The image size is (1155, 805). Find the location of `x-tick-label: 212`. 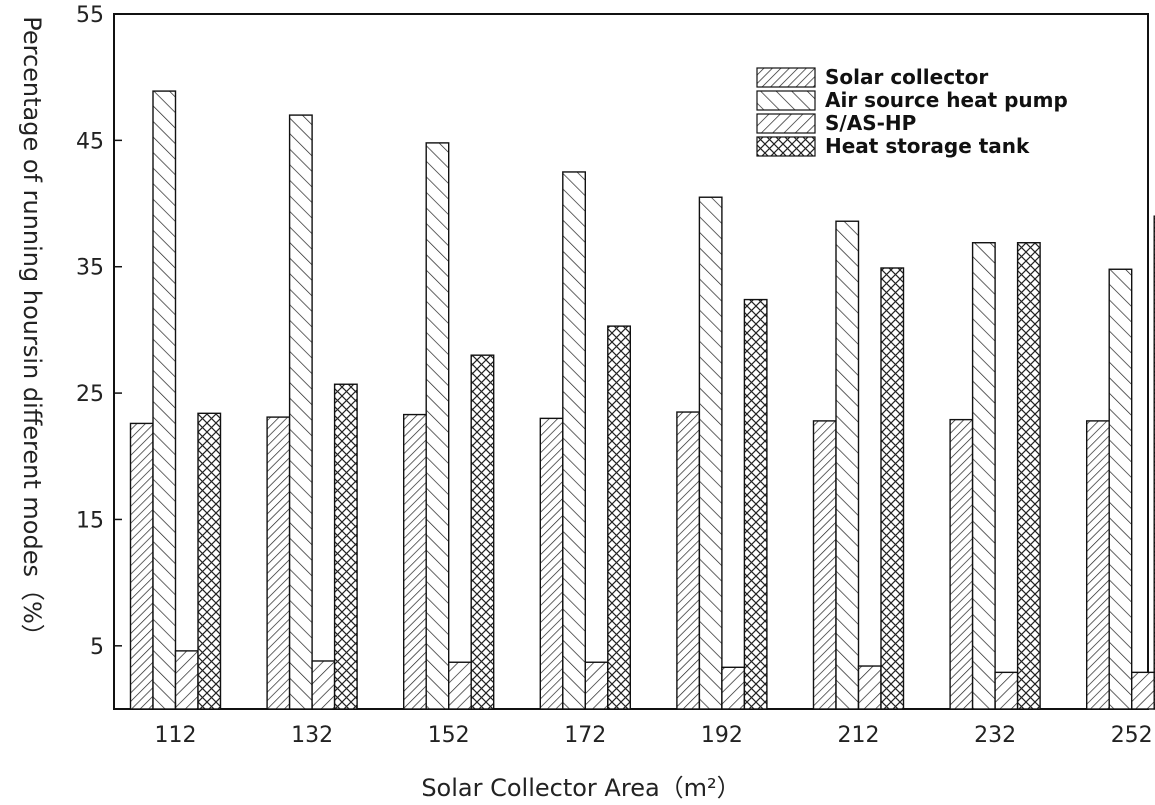

x-tick-label: 212 is located at coordinates (859, 735).